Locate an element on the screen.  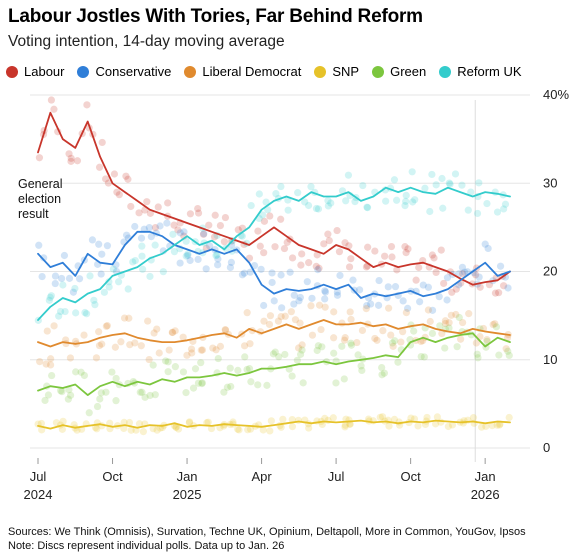
x-tick-label-0: Jul is located at coordinates (38, 476).